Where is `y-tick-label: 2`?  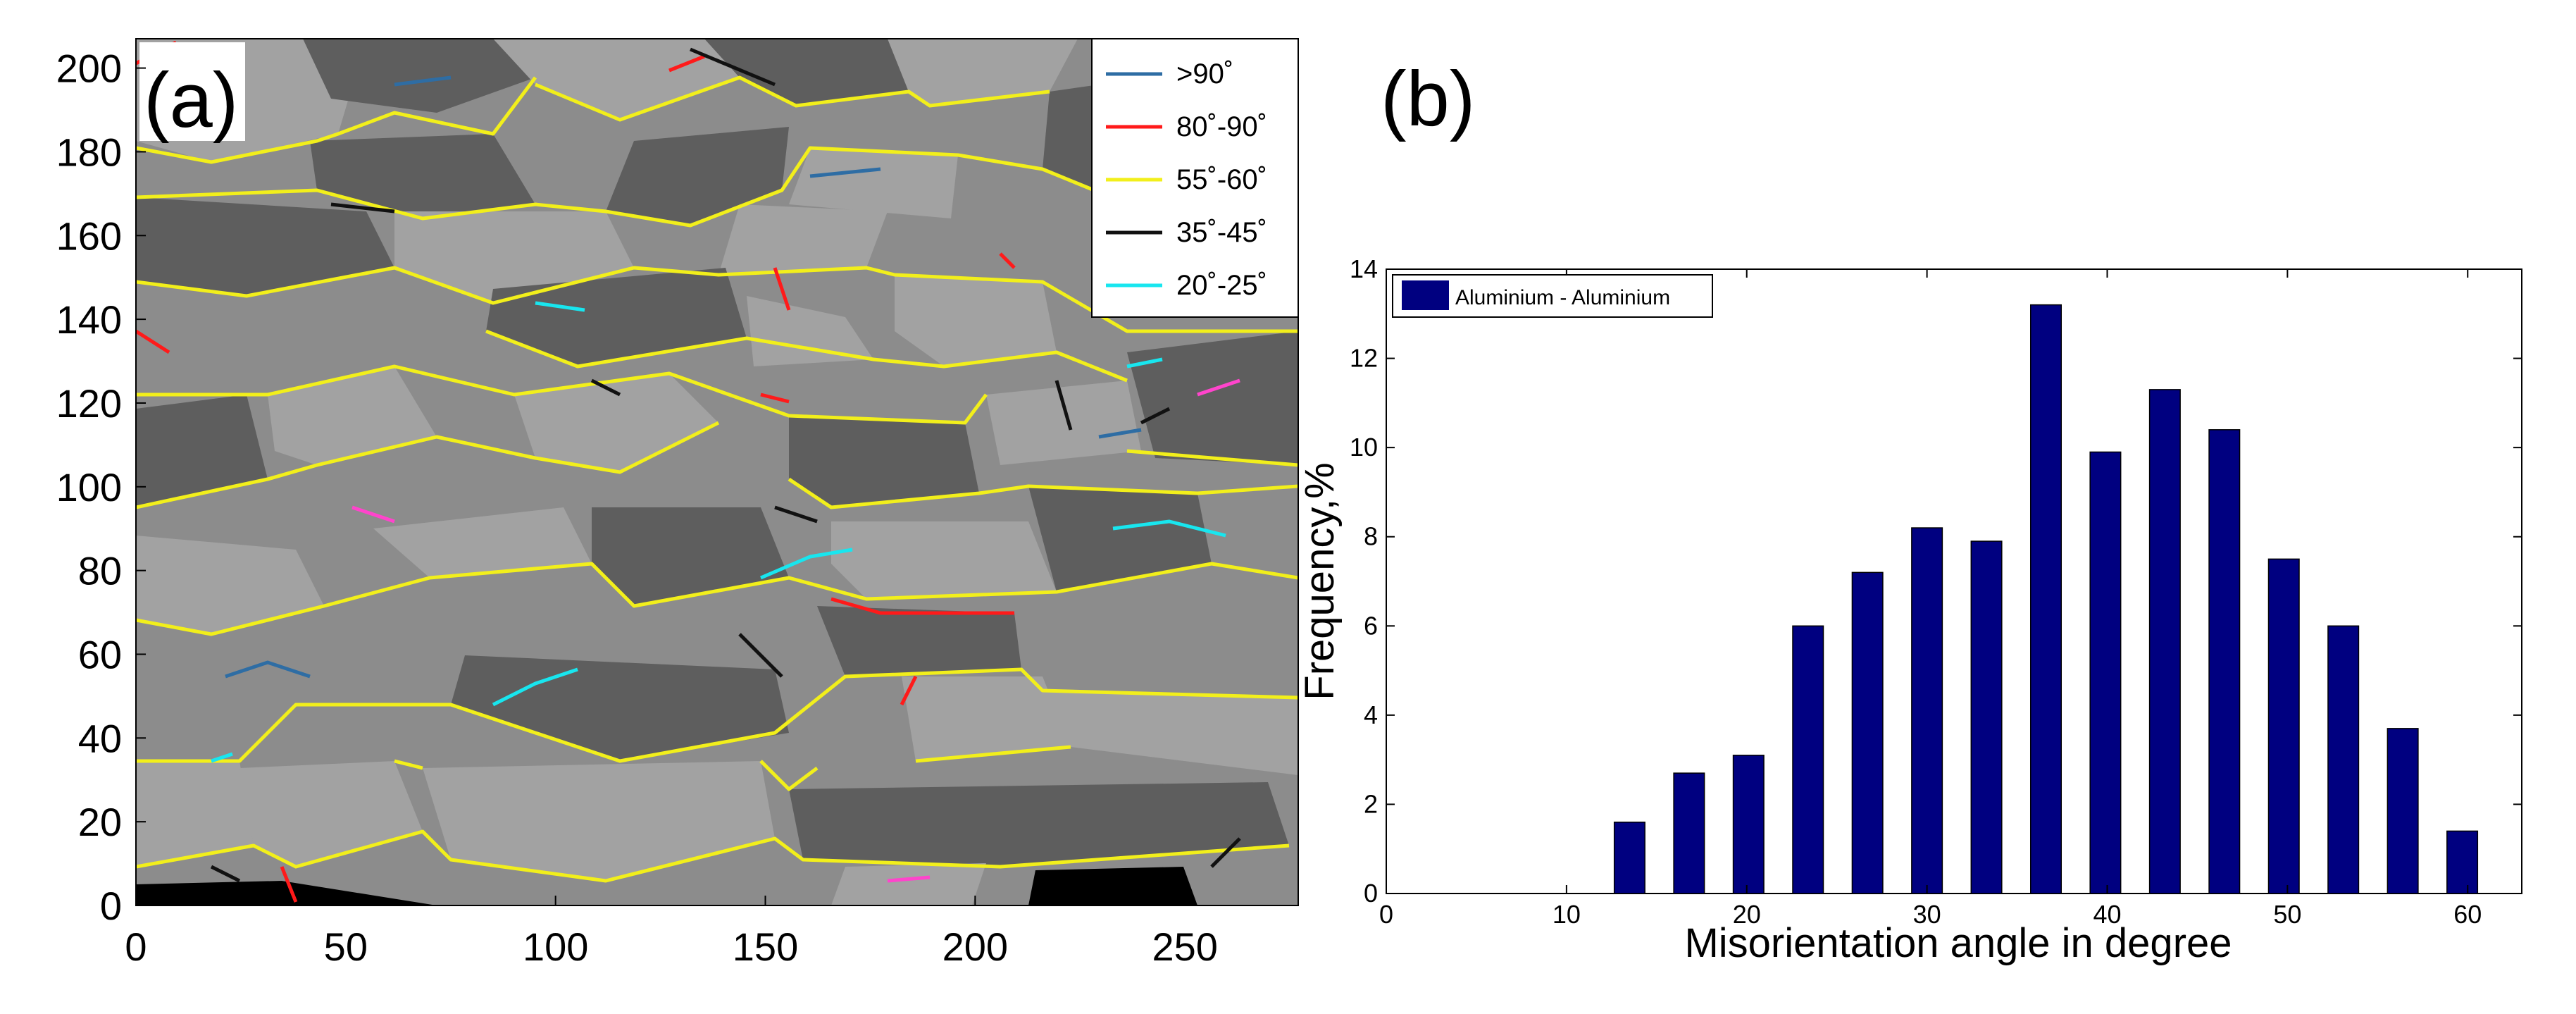
y-tick-label: 2 is located at coordinates (1371, 803).